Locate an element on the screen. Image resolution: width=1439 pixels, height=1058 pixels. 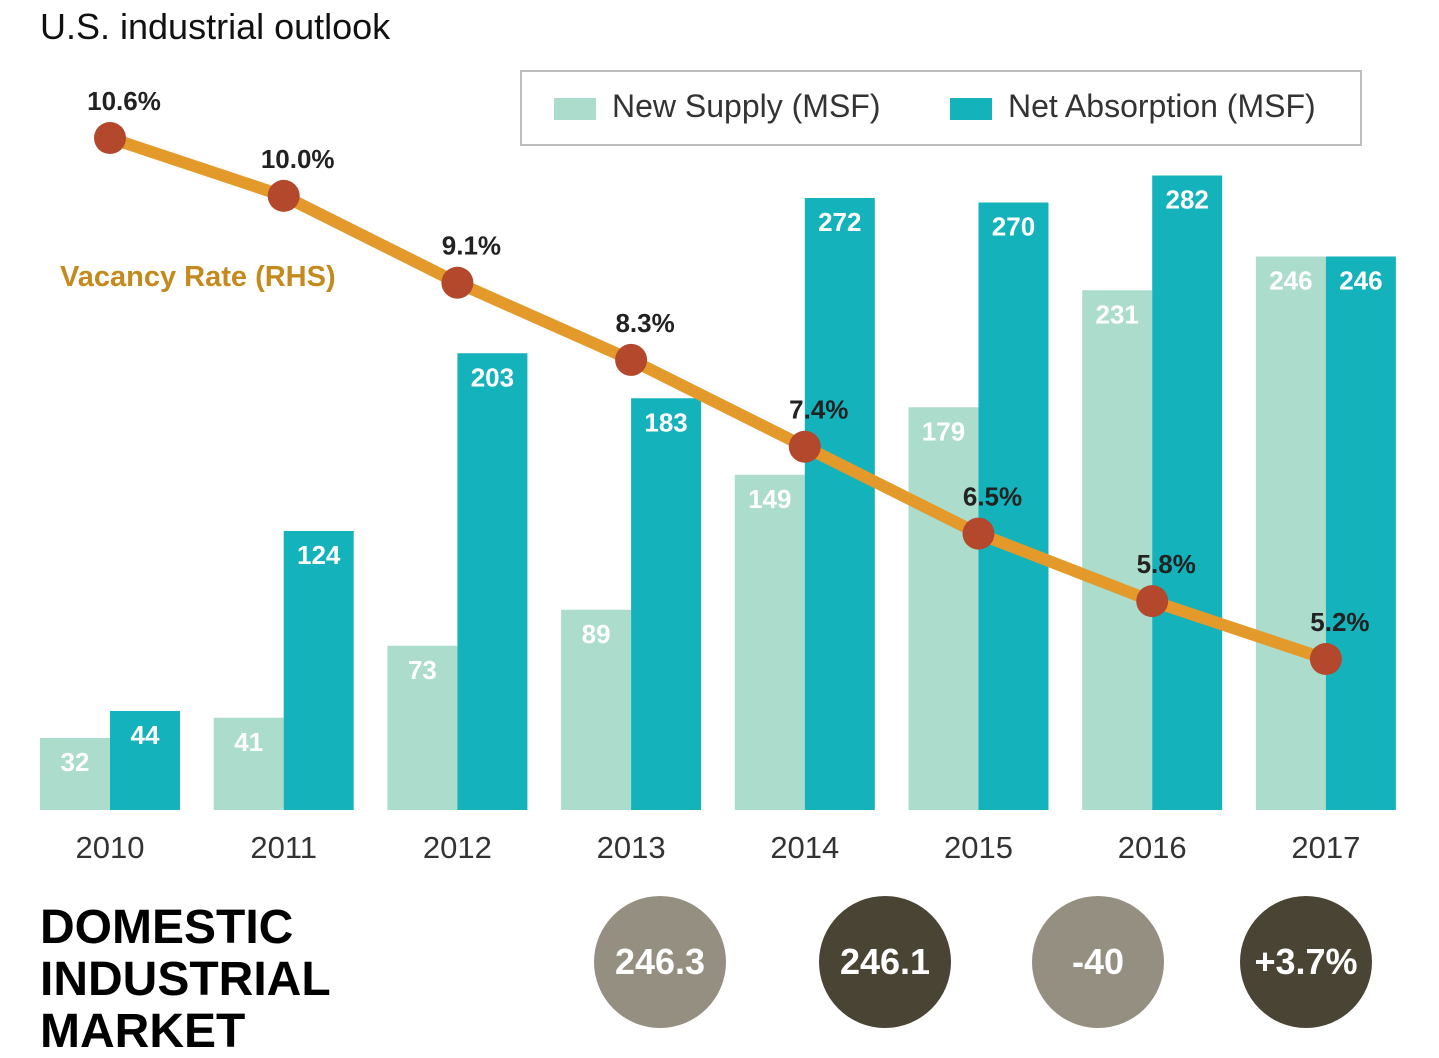
data-label-new-supply-2010: 32 is located at coordinates (75, 762).